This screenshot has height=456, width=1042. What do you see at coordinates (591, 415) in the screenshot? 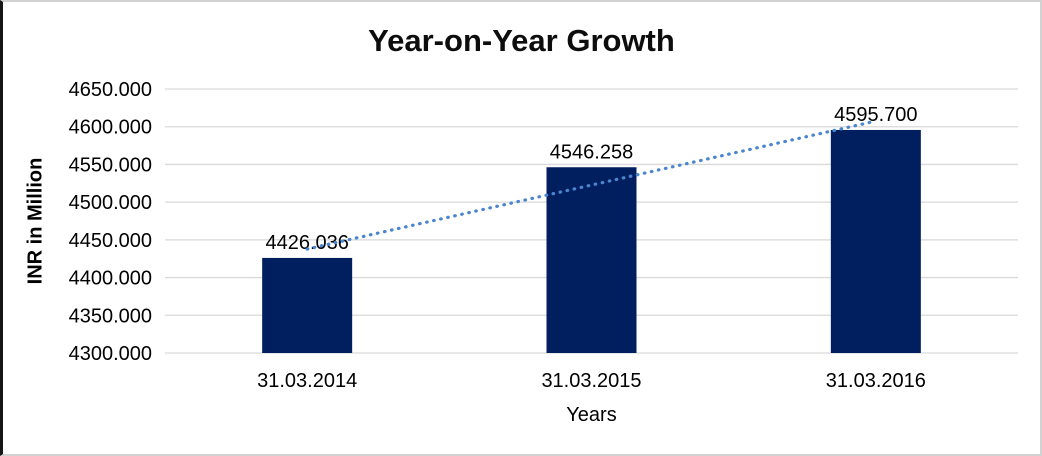
I see `x-axis-title: Years` at bounding box center [591, 415].